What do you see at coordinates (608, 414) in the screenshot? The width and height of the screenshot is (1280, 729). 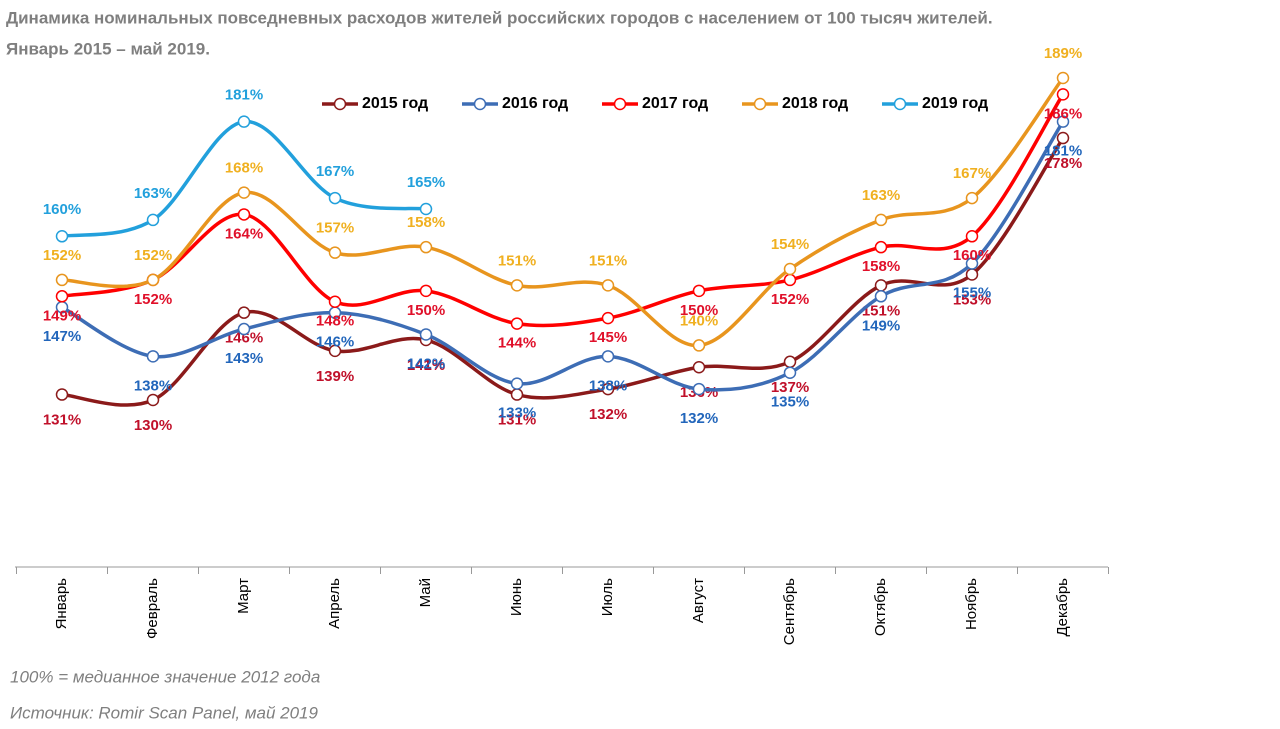 I see `data-label: 132%` at bounding box center [608, 414].